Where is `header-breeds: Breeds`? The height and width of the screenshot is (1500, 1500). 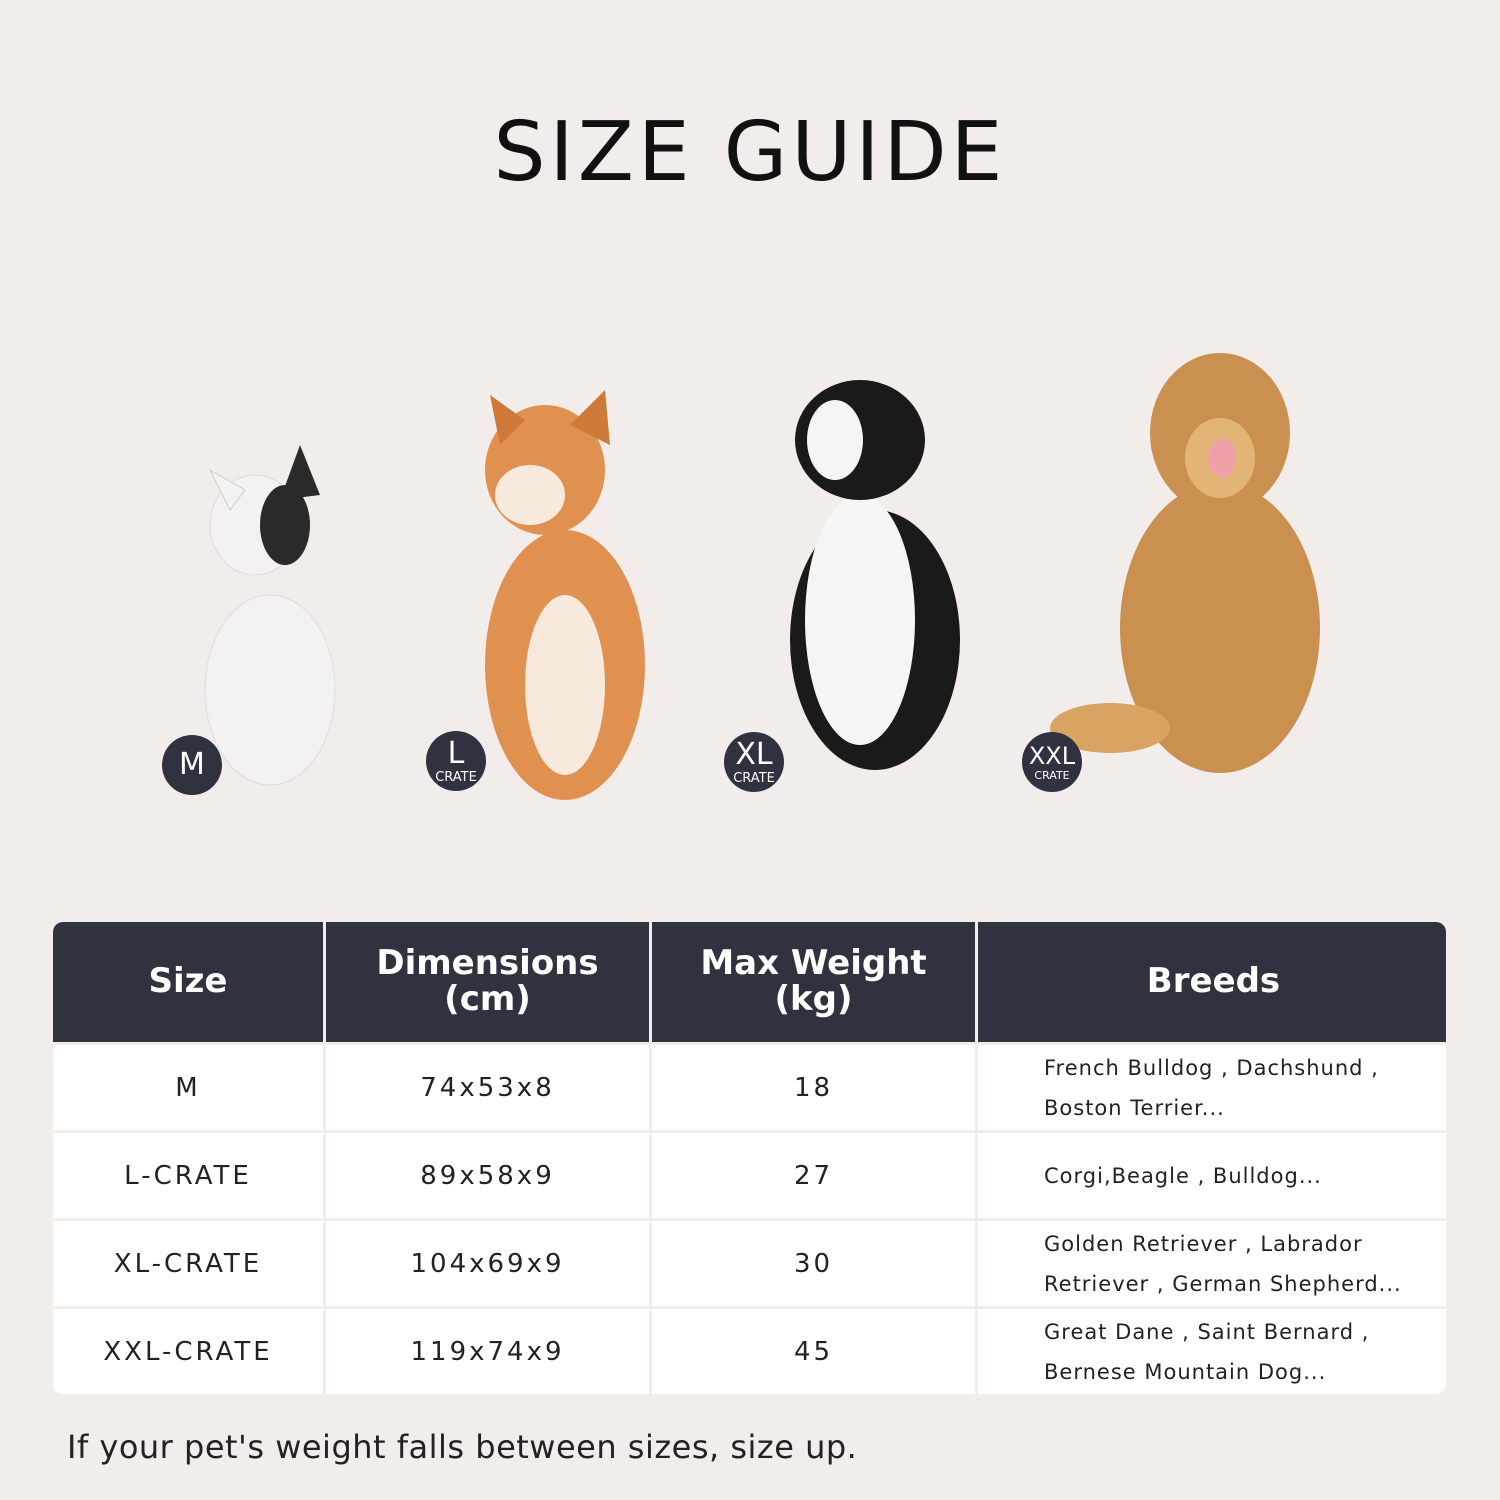 header-breeds: Breeds is located at coordinates (1212, 982).